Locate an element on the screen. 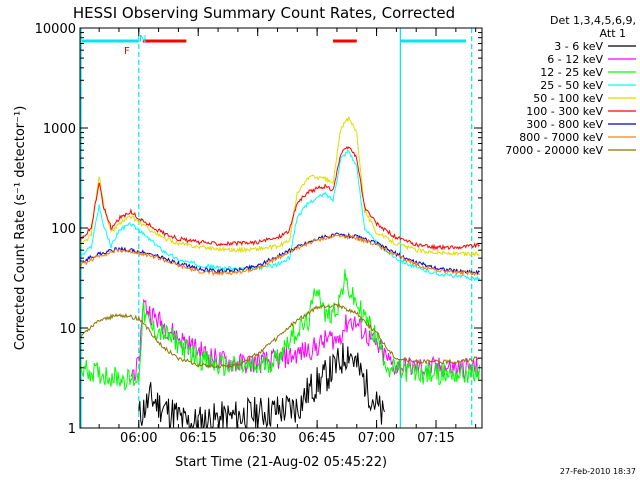 This screenshot has width=640, height=480. x-tick-label: 07:15 is located at coordinates (435, 438).